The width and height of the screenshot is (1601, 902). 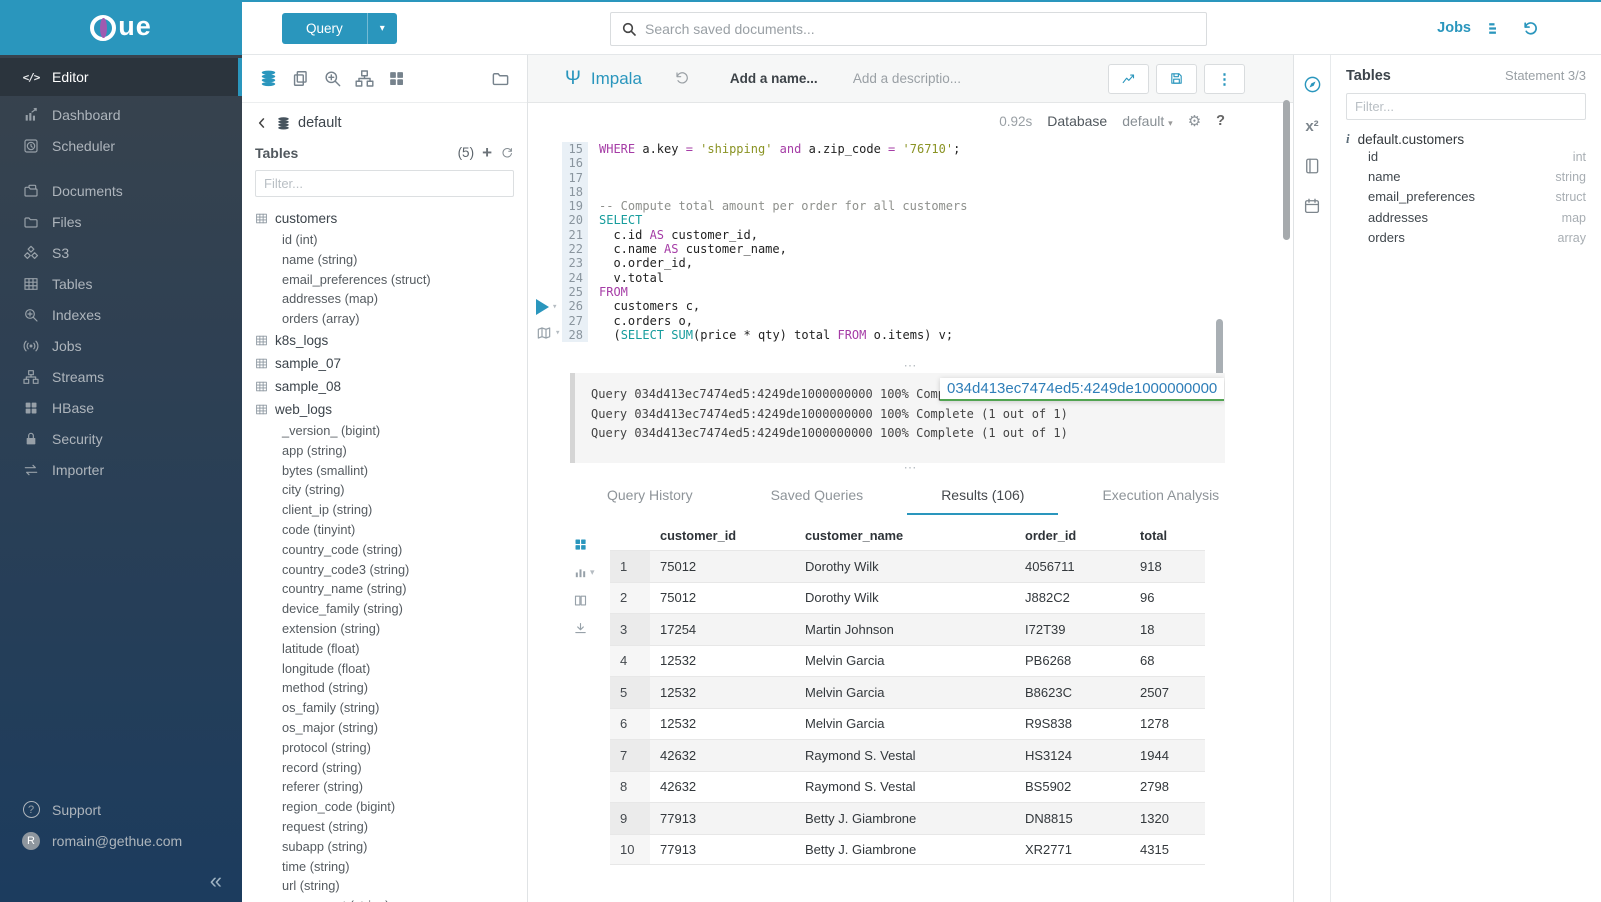 What do you see at coordinates (121, 809) in the screenshot?
I see `sidebar-item-support: ? Support` at bounding box center [121, 809].